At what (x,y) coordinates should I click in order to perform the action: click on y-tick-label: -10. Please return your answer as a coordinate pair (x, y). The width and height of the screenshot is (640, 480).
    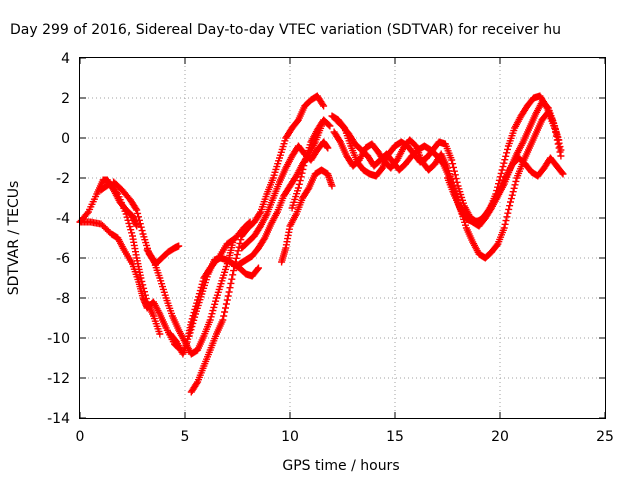
    Looking at the image, I should click on (58, 339).